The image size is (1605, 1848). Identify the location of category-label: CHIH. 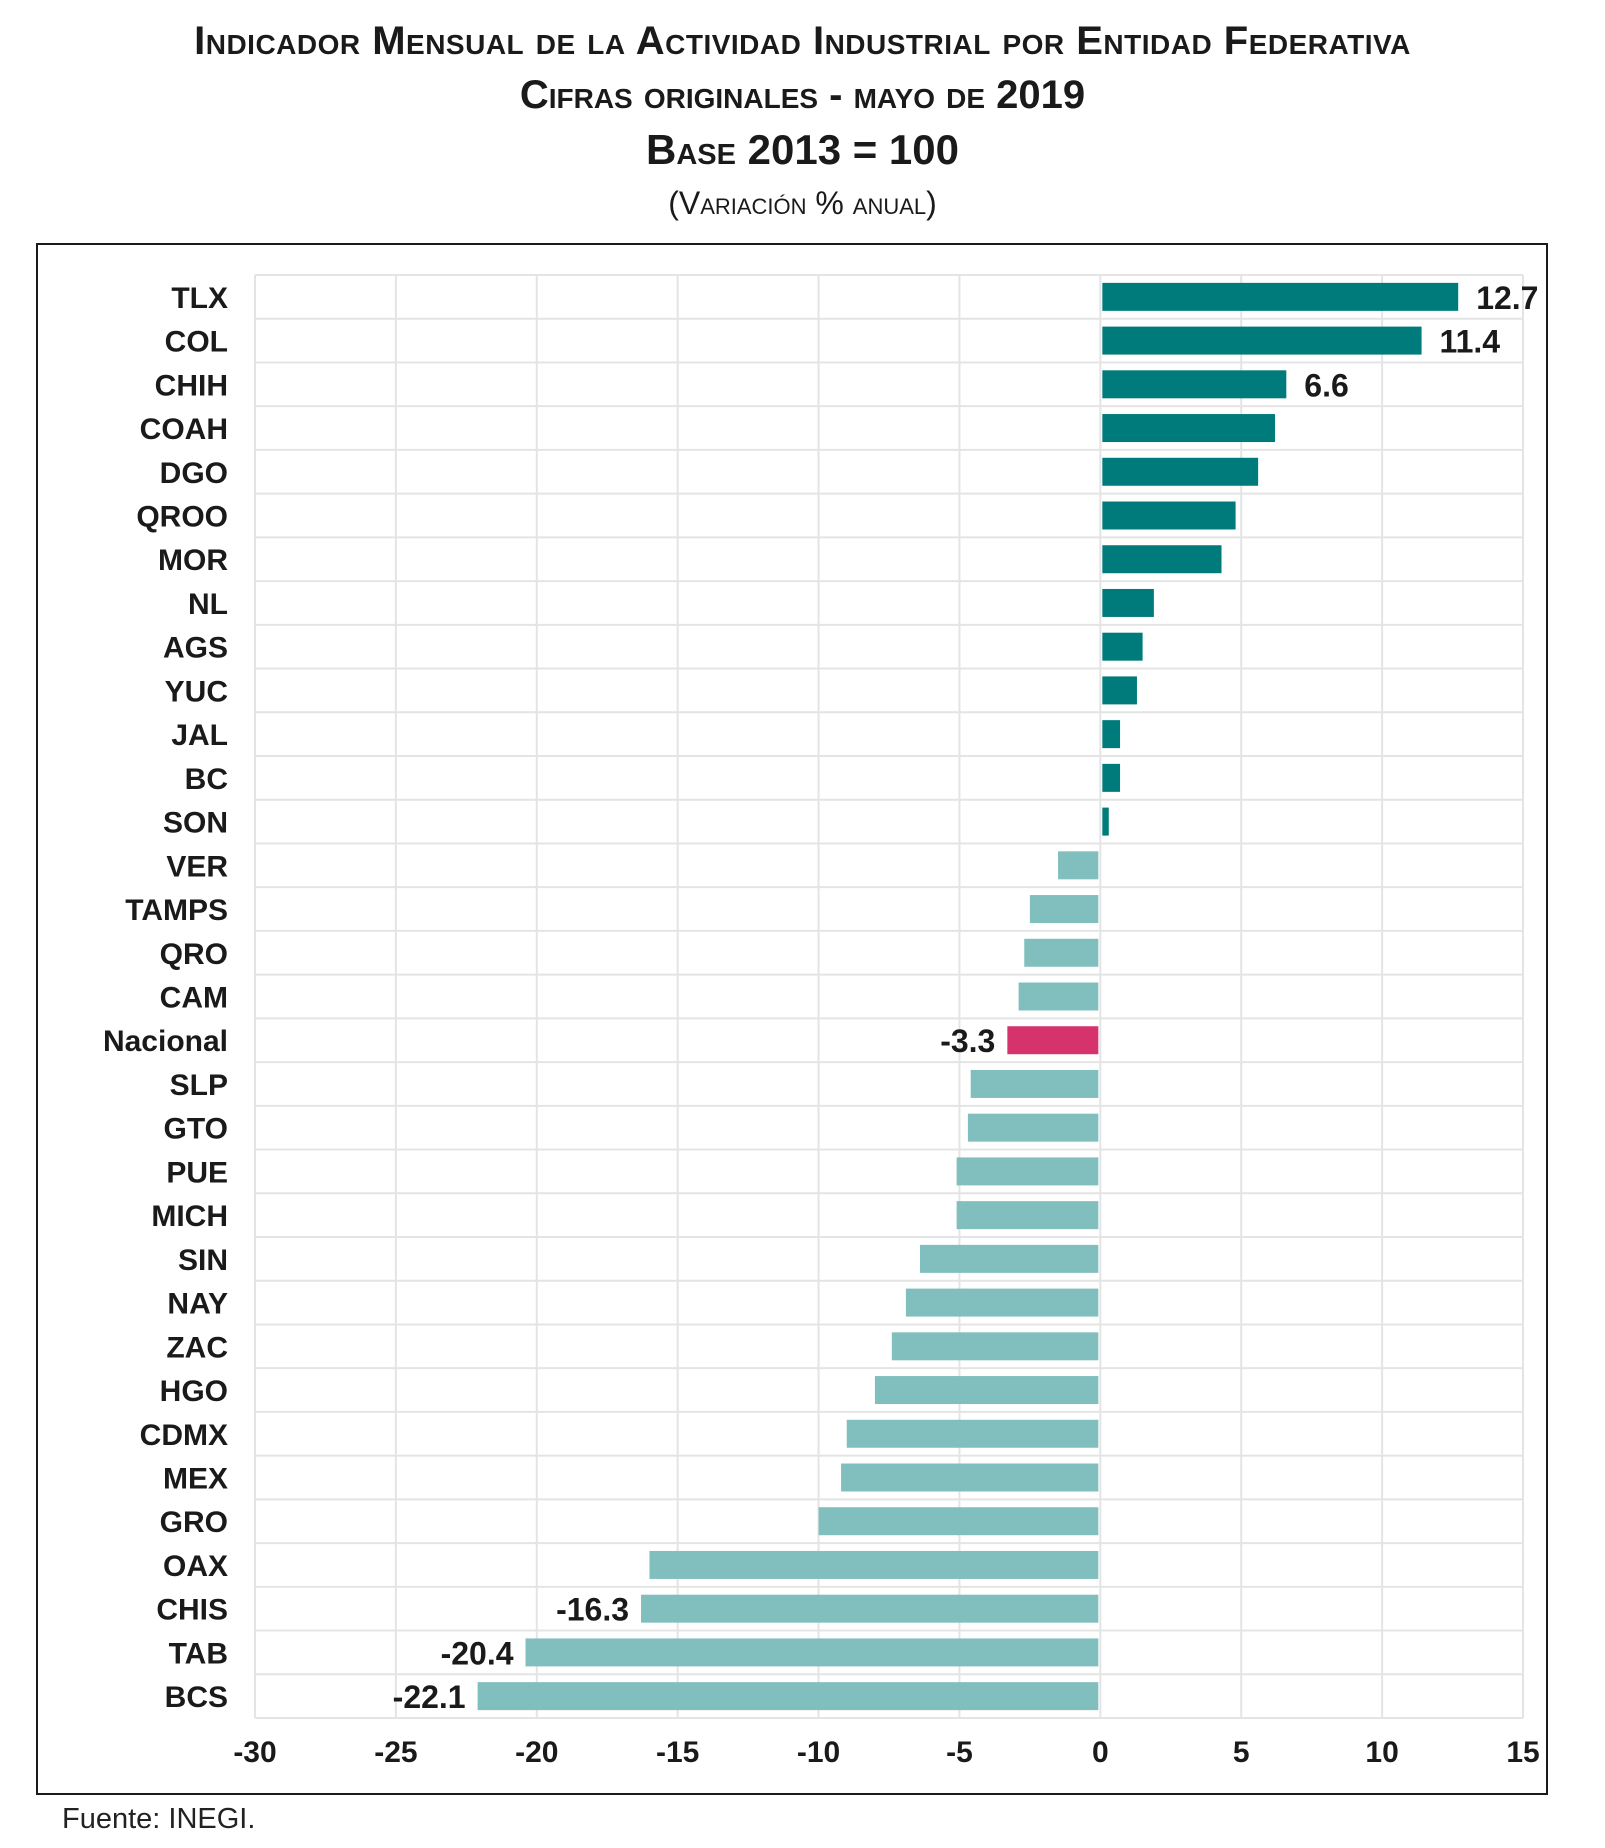
(191, 385).